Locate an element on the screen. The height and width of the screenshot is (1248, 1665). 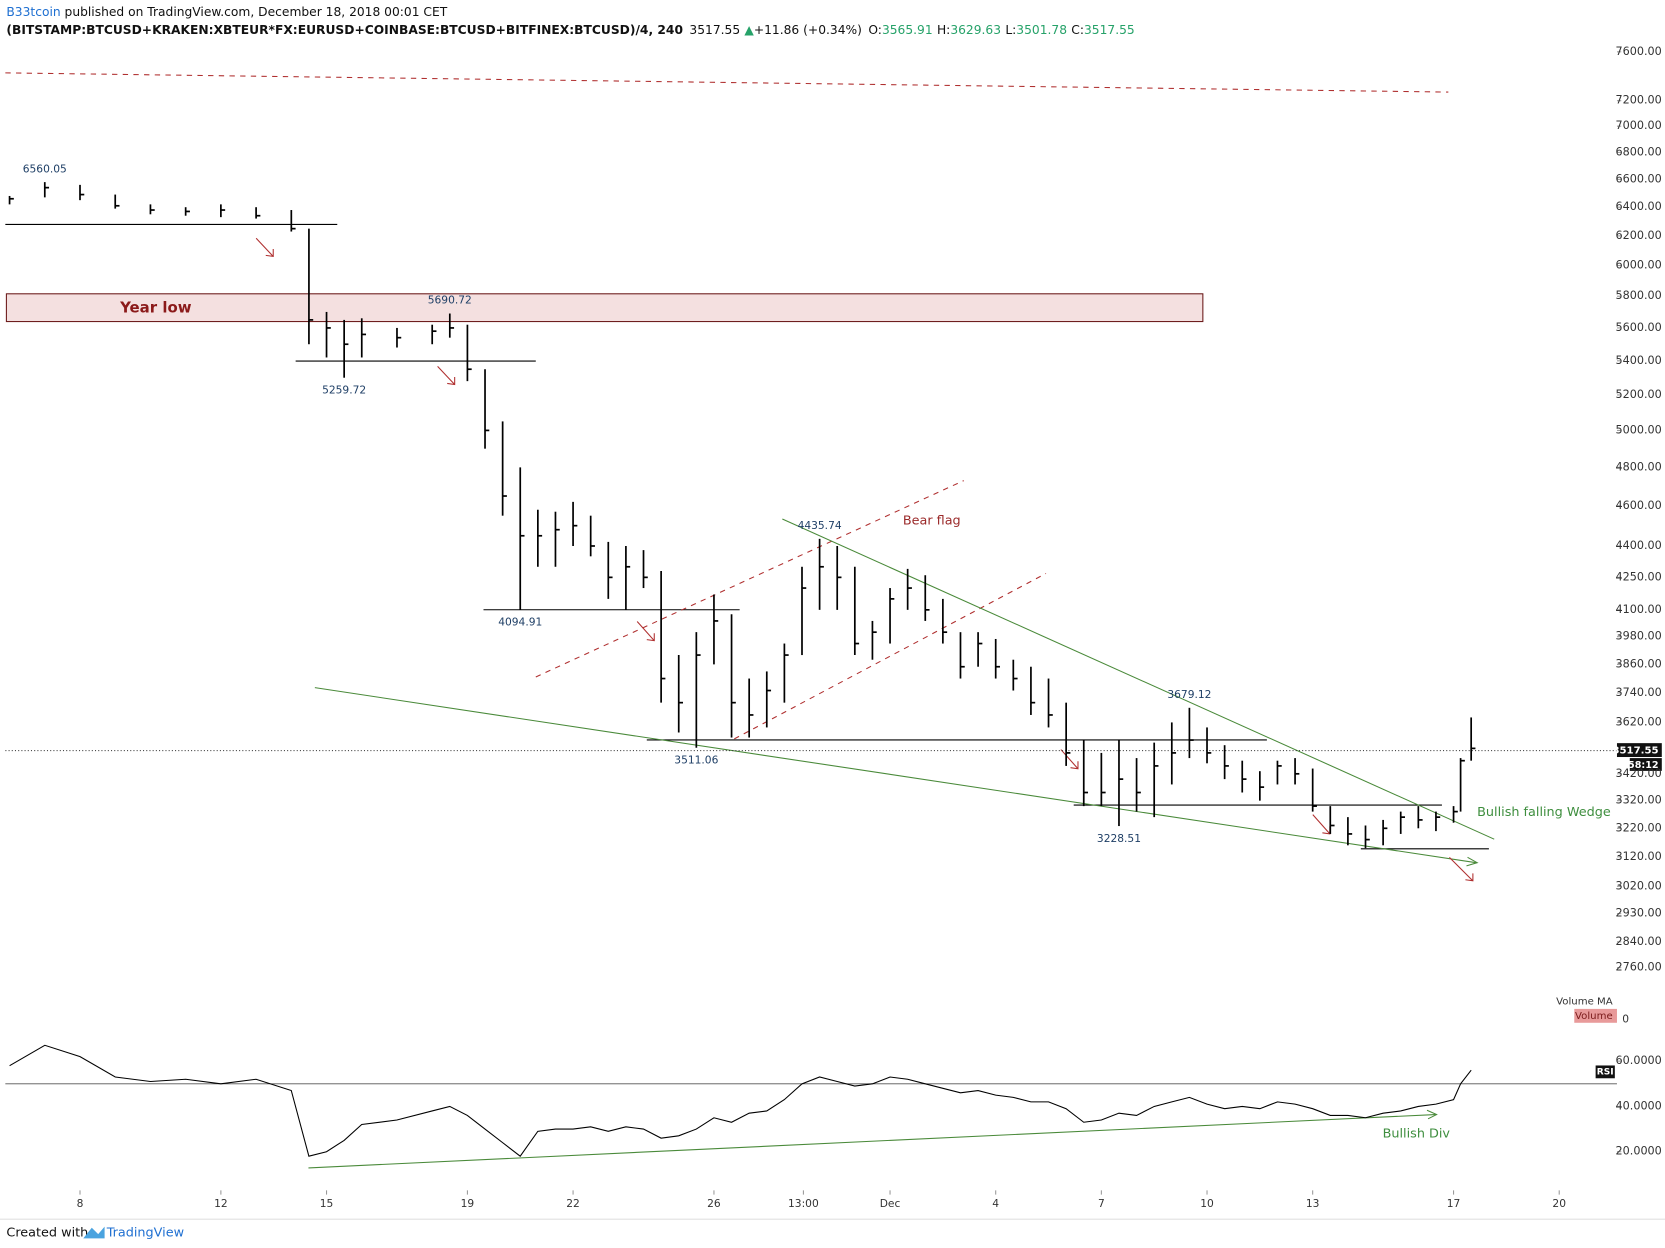
author: B33tcoin is located at coordinates (33, 12).